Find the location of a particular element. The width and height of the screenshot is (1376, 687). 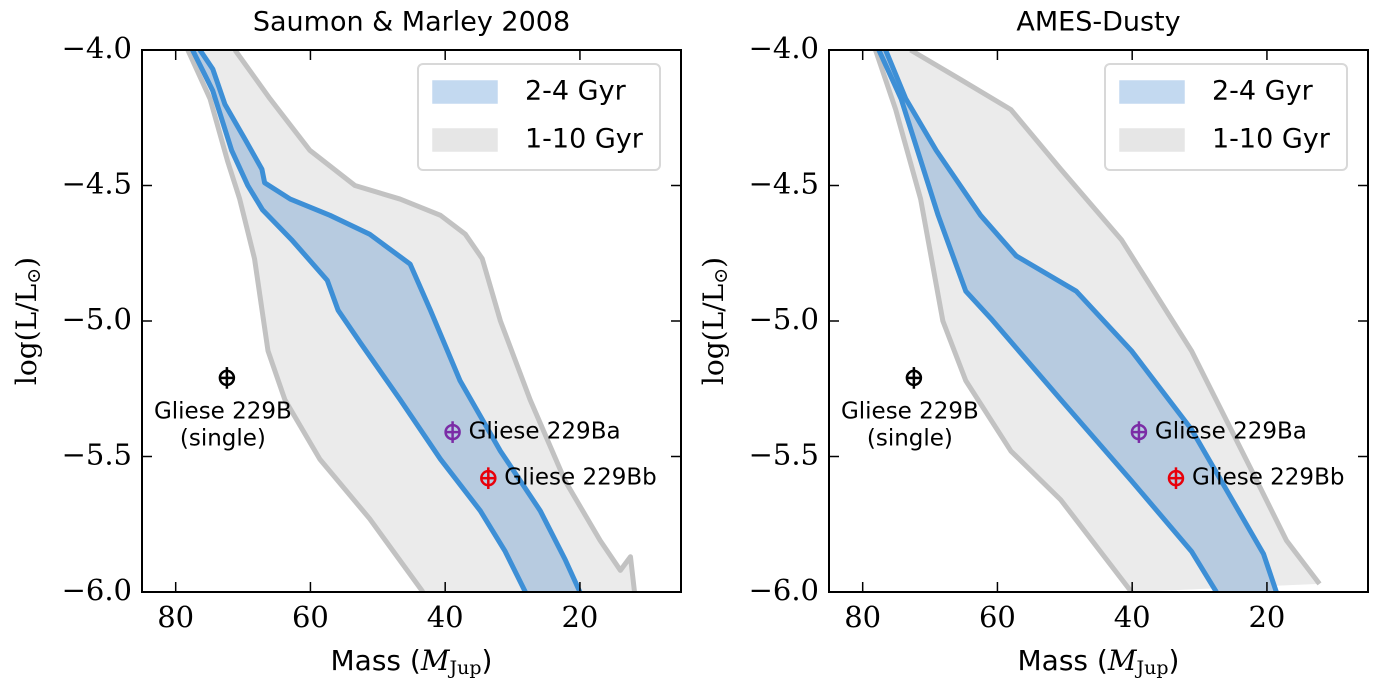

chart-title: AMES-Dusty is located at coordinates (1098, 22).